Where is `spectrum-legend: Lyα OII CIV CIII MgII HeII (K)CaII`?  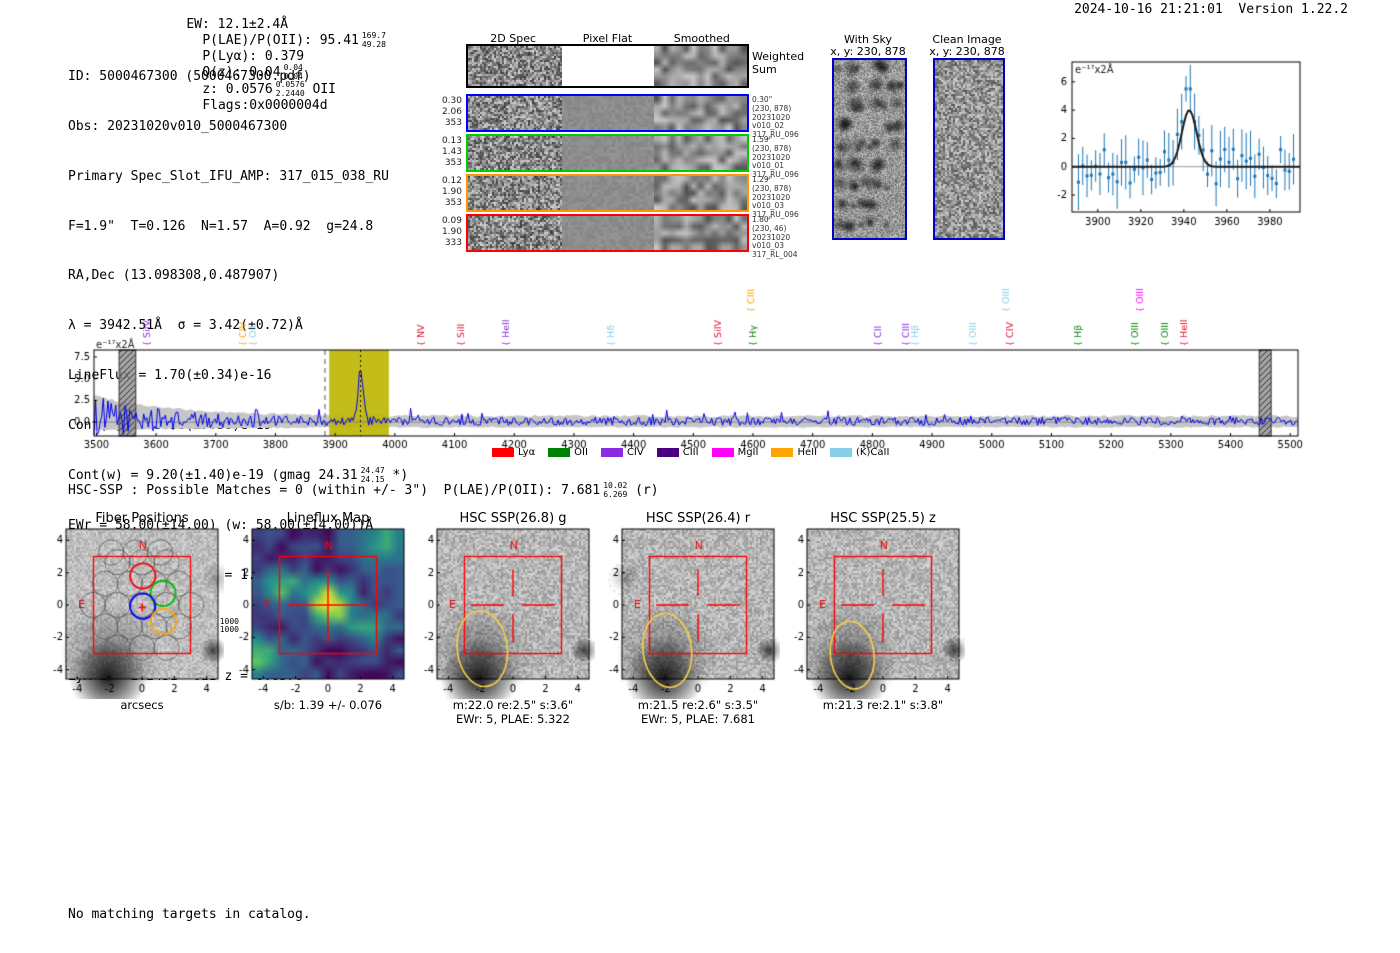
spectrum-legend: Lyα OII CIV CIII MgII HeII (K)CaII is located at coordinates (690, 452).